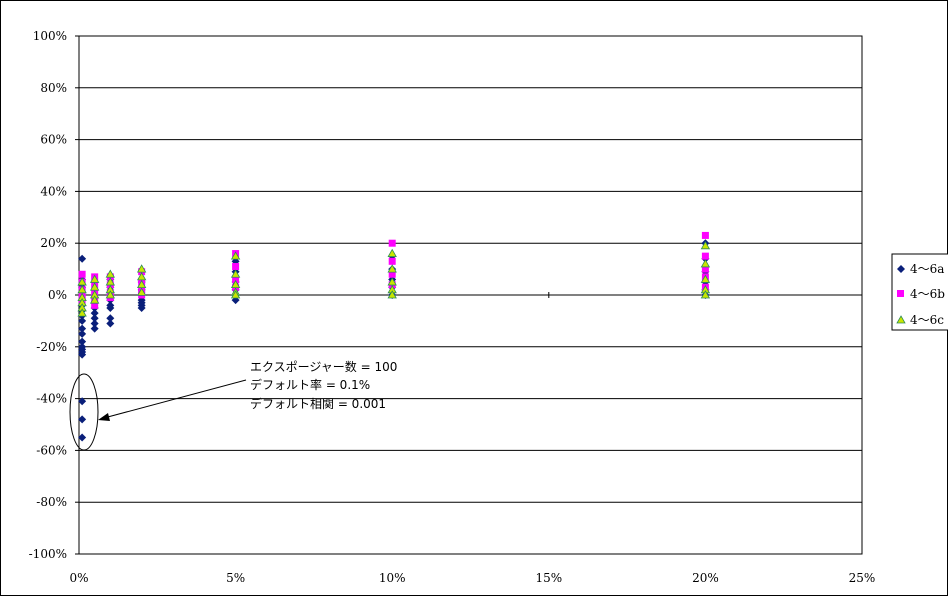 The width and height of the screenshot is (948, 600). Describe the element at coordinates (53, 243) in the screenshot. I see `y-tick-label: 20%` at that location.